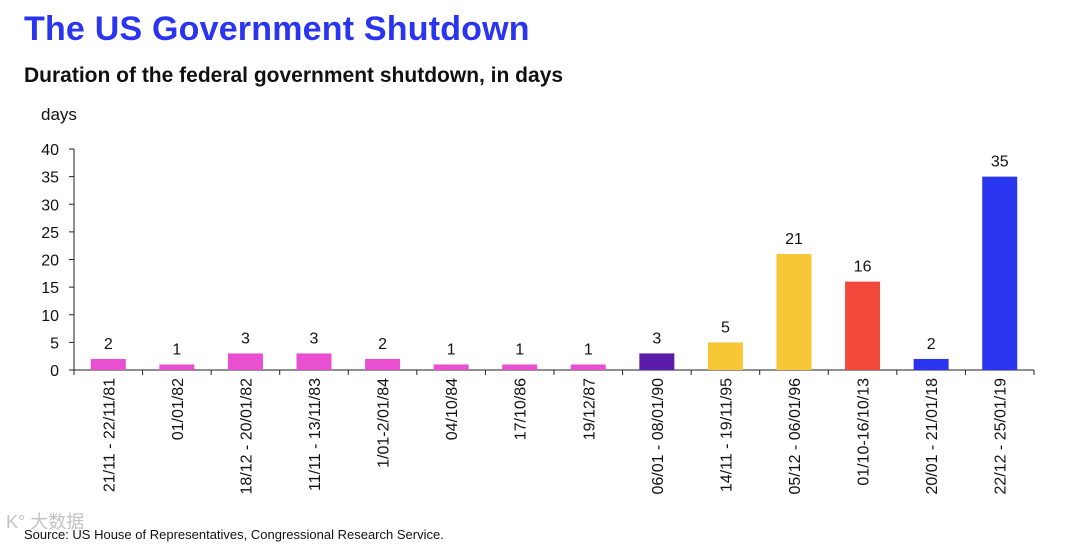  I want to click on x-tick-label: 19/12/87, so click(589, 409).